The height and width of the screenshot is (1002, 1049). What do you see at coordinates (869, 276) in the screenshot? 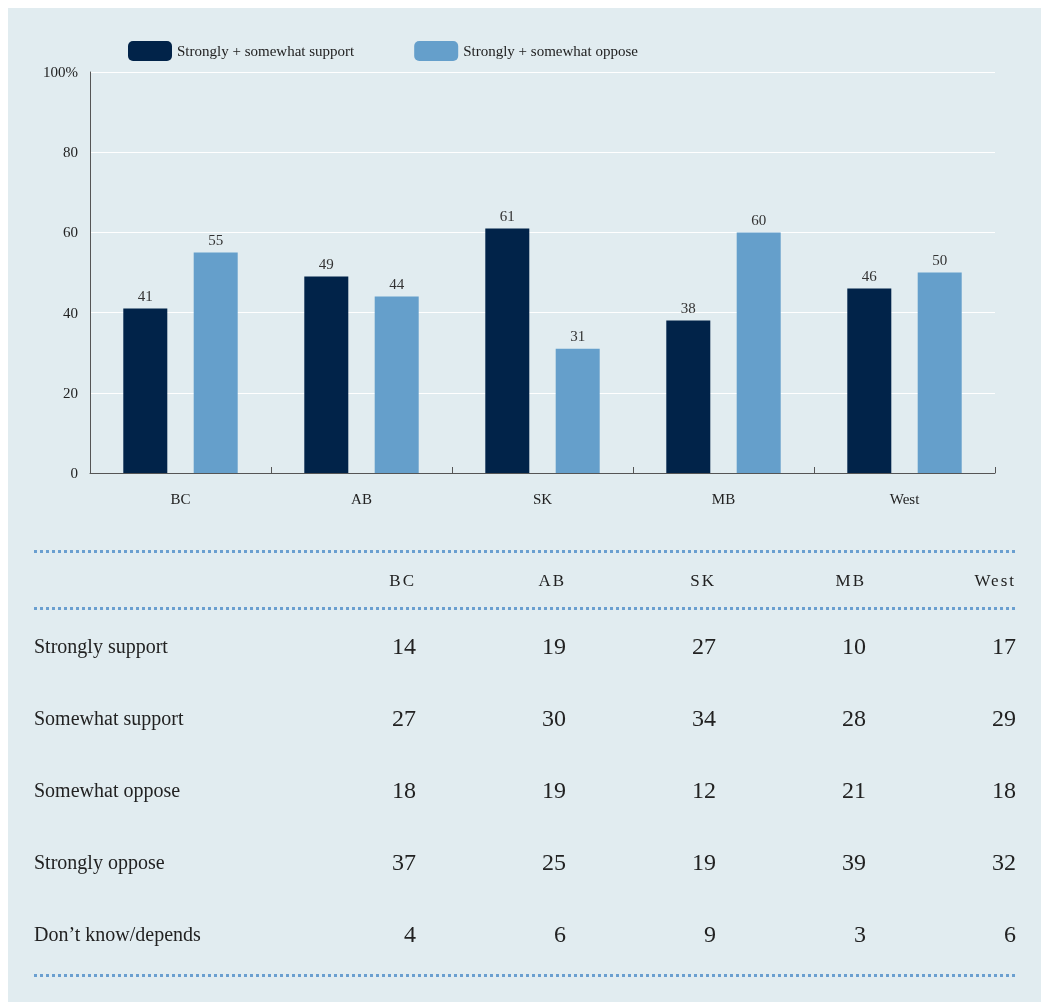
I see `data-label: 46` at bounding box center [869, 276].